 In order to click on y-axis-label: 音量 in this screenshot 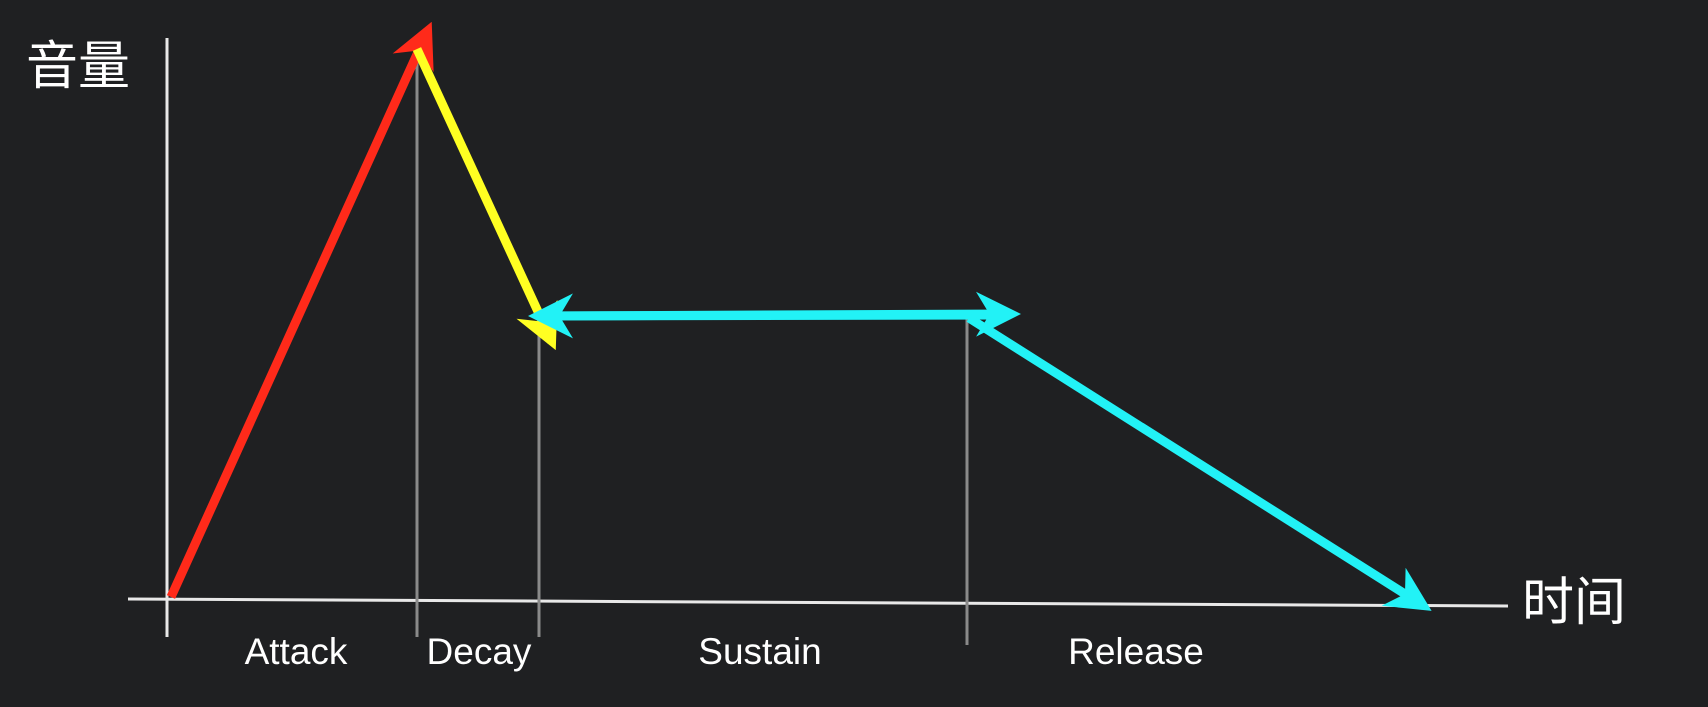, I will do `click(78, 67)`.